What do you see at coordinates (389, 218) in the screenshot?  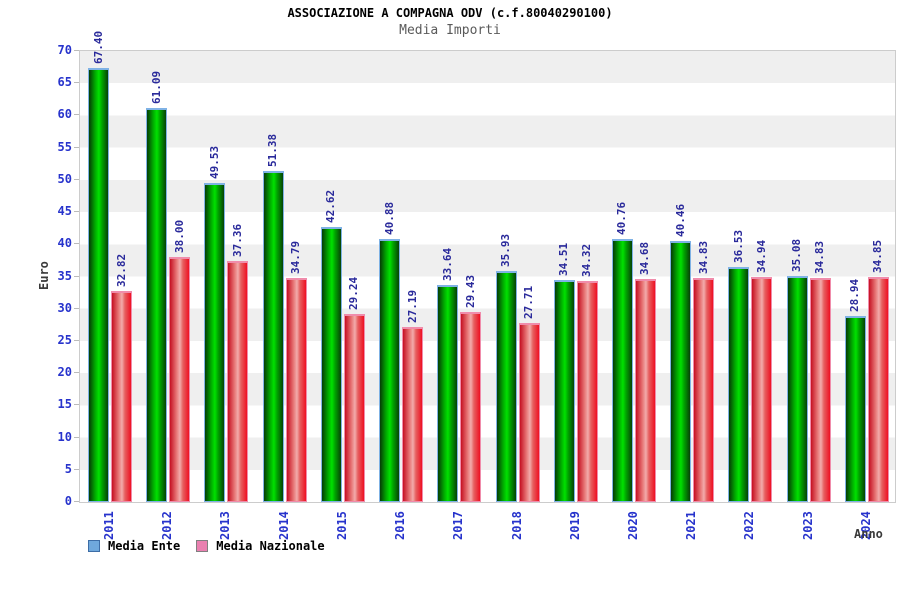 I see `bar-value-label: 40.88` at bounding box center [389, 218].